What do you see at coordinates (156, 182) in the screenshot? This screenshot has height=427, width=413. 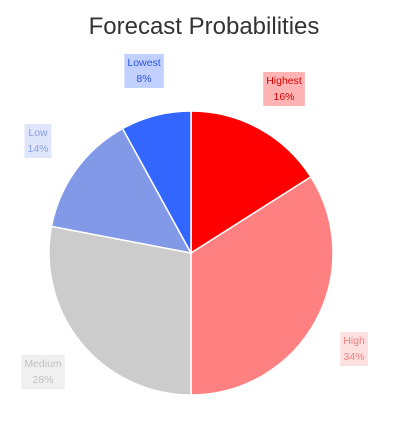 I see `pie-slice-lowest` at bounding box center [156, 182].